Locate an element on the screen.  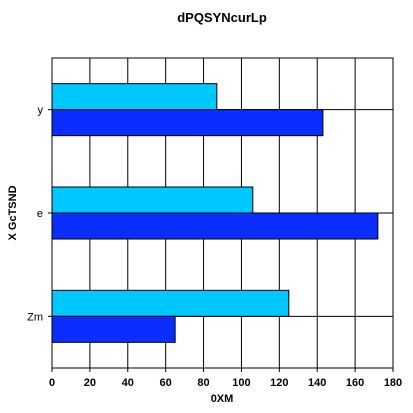
x-ticks: 0 20 40 60 80 100 120 140 160 180 is located at coordinates (225, 378).